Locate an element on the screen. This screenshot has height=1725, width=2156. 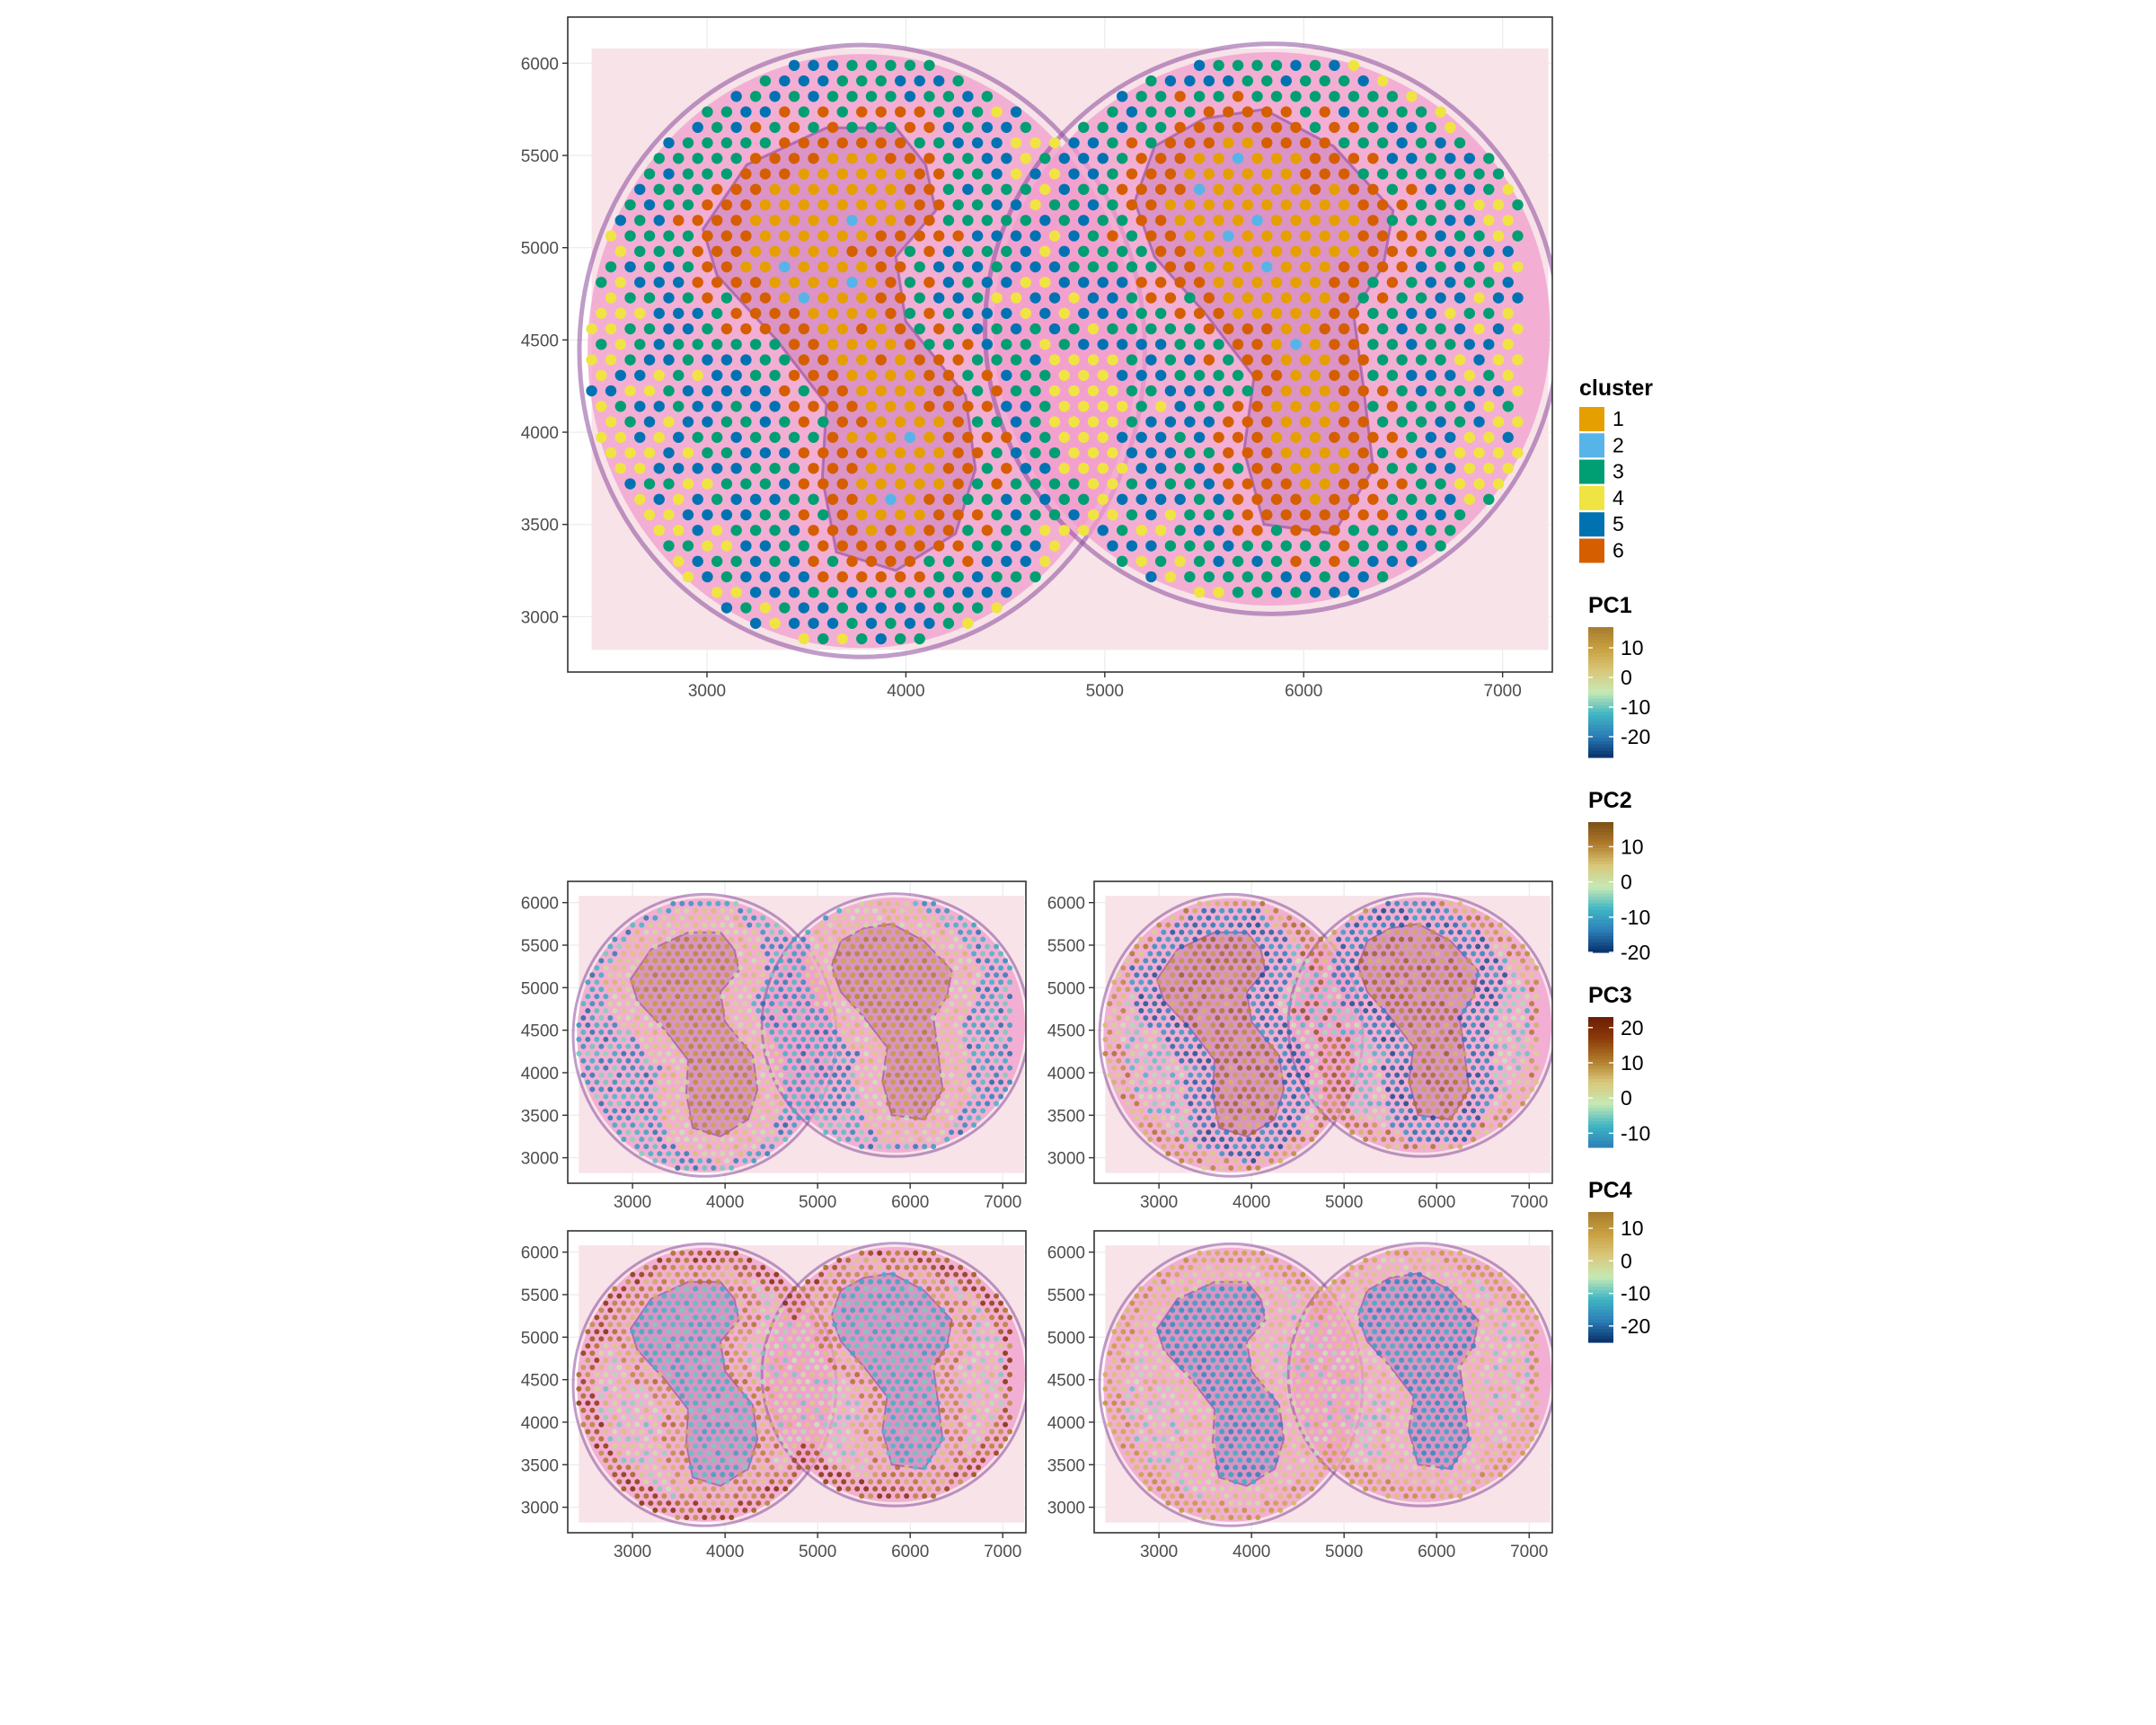
x-tick-label: 6000 is located at coordinates (1304, 691).